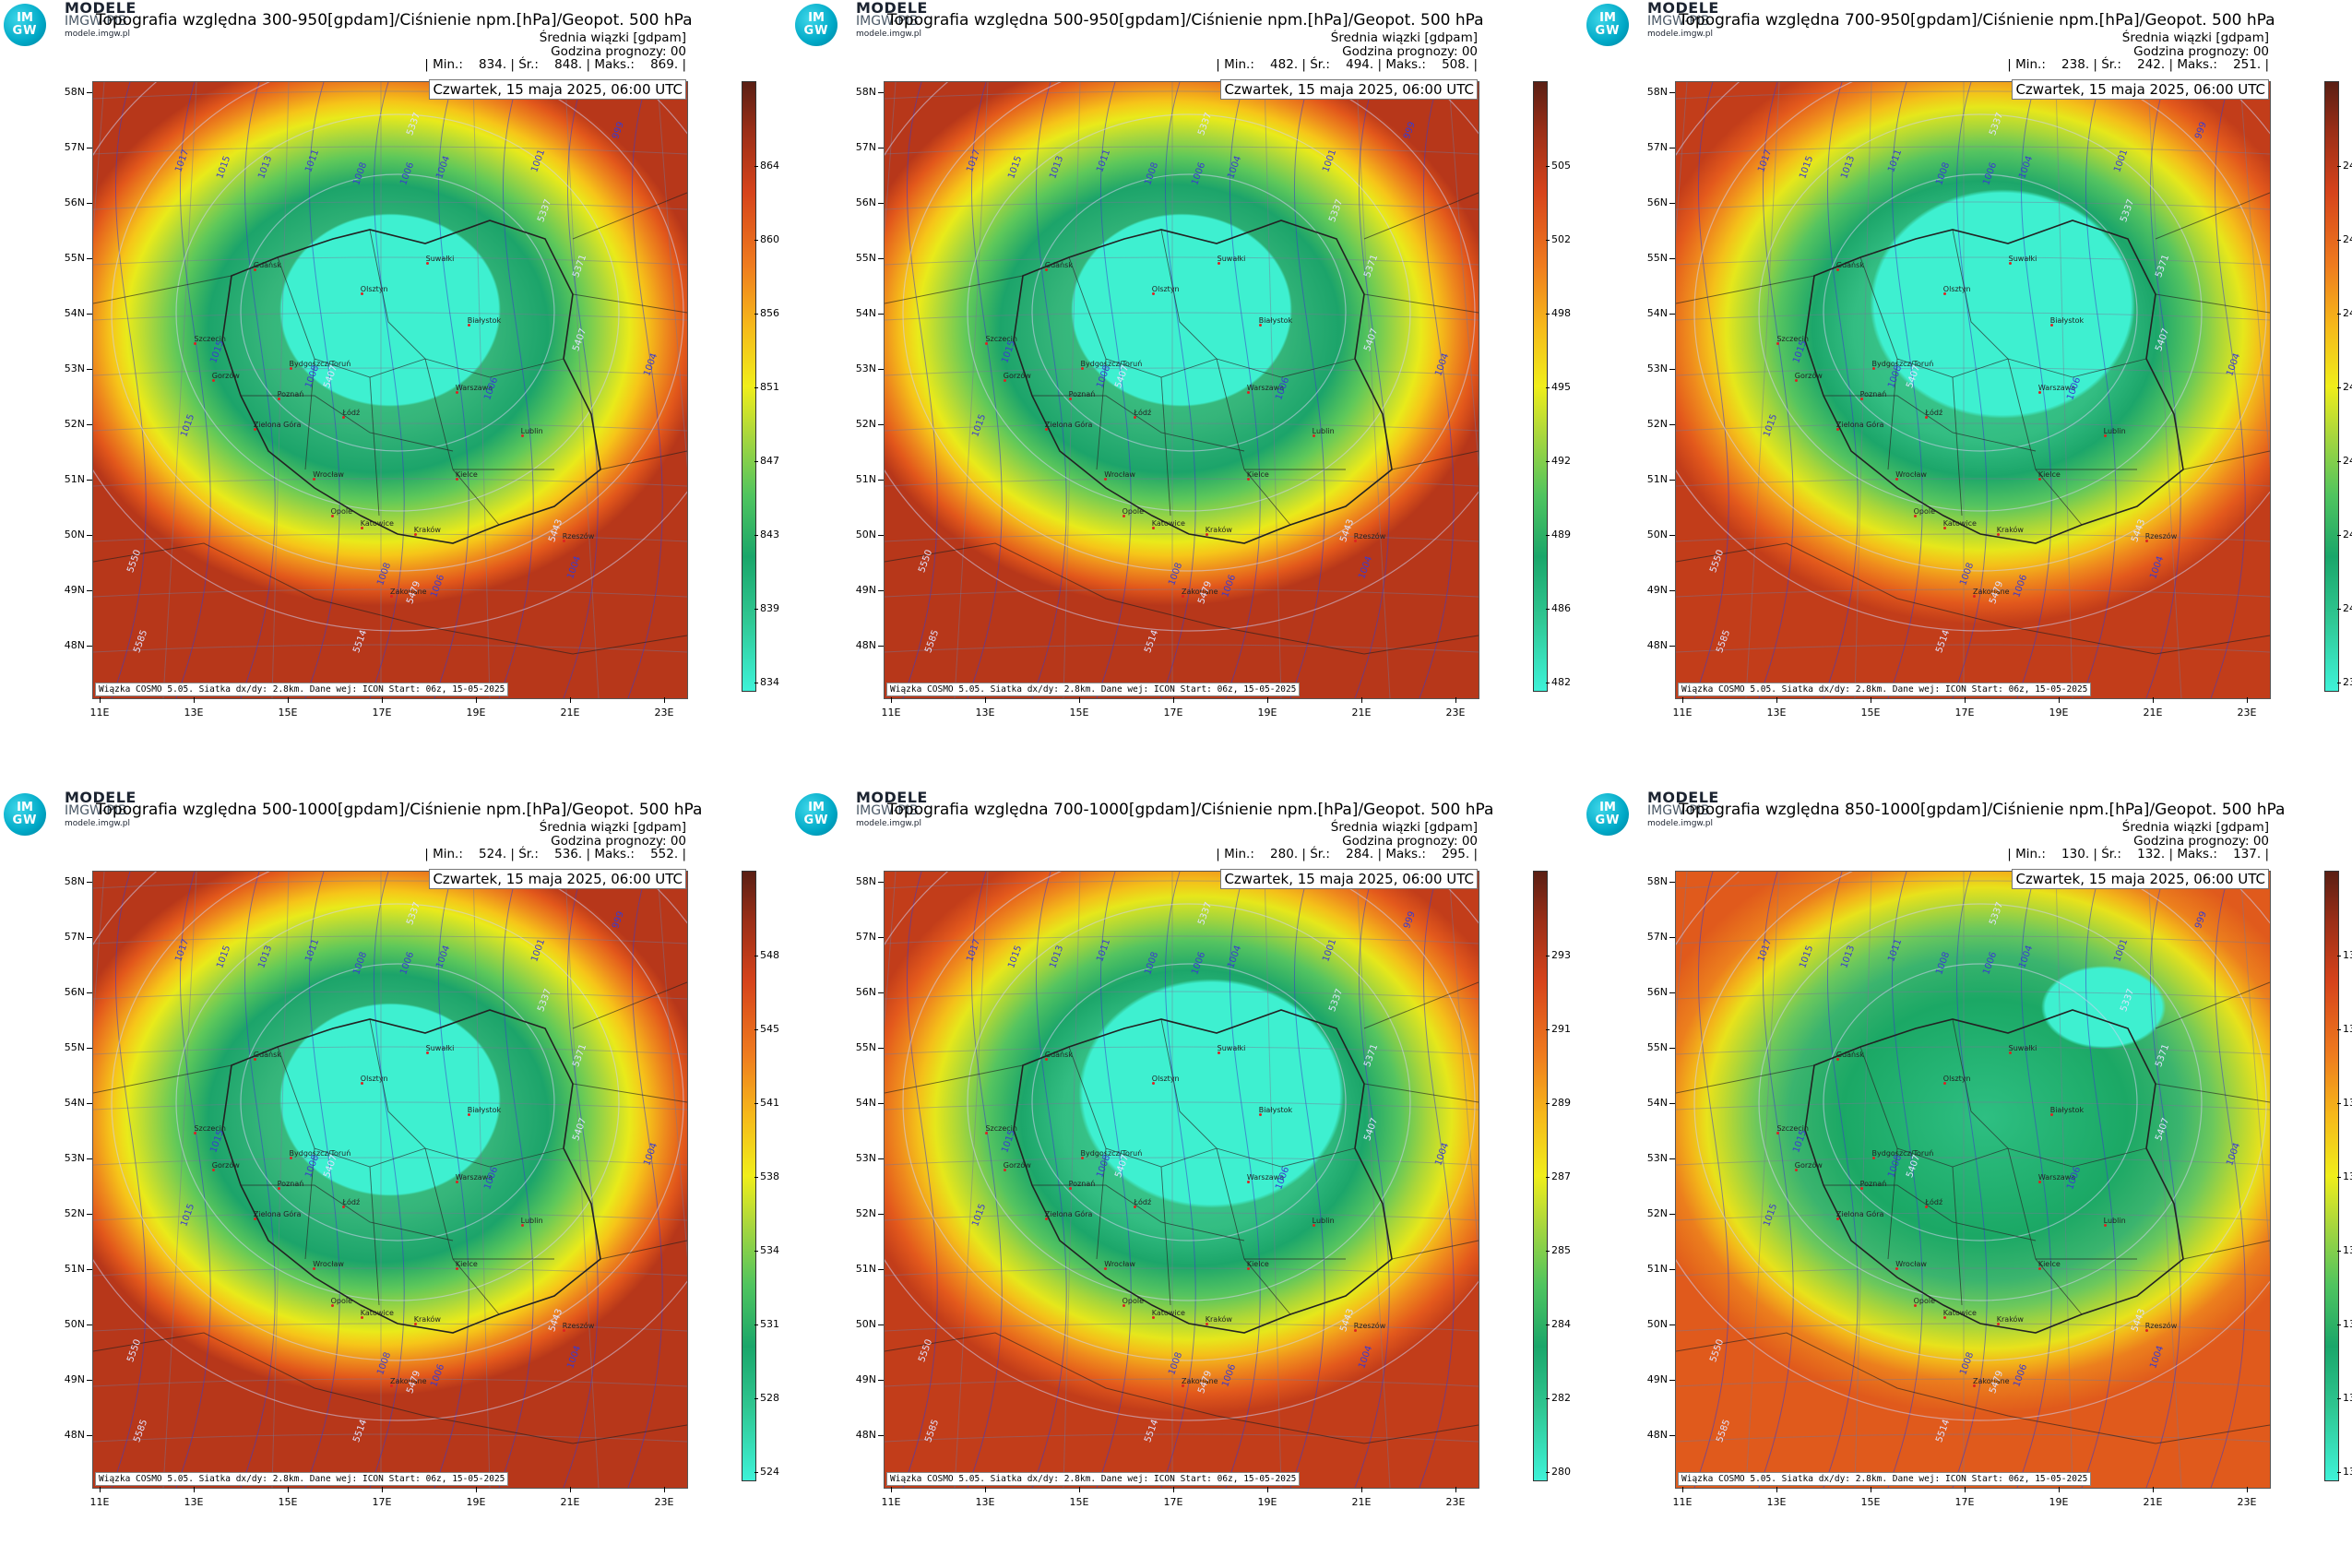 This screenshot has height=1568, width=2352. Describe the element at coordinates (474, 1177) in the screenshot. I see `city-label: Warszawa` at that location.